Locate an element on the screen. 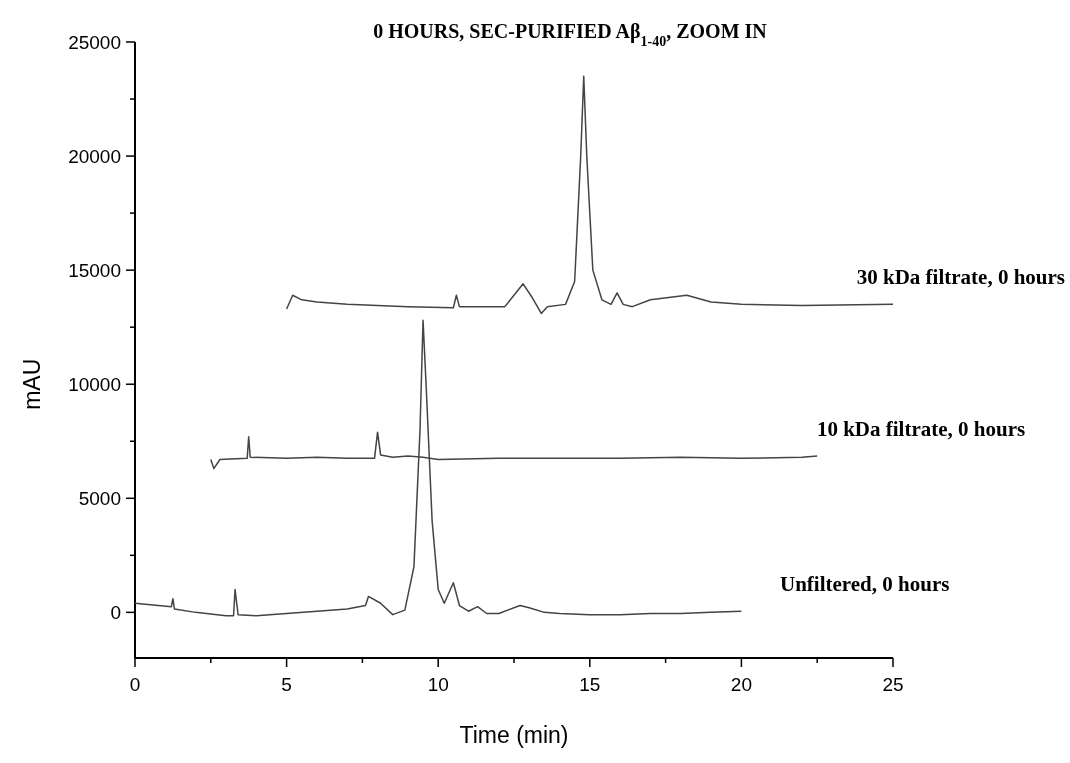 This screenshot has height=763, width=1070. series-label: Unfiltered, 0 hours is located at coordinates (865, 584).